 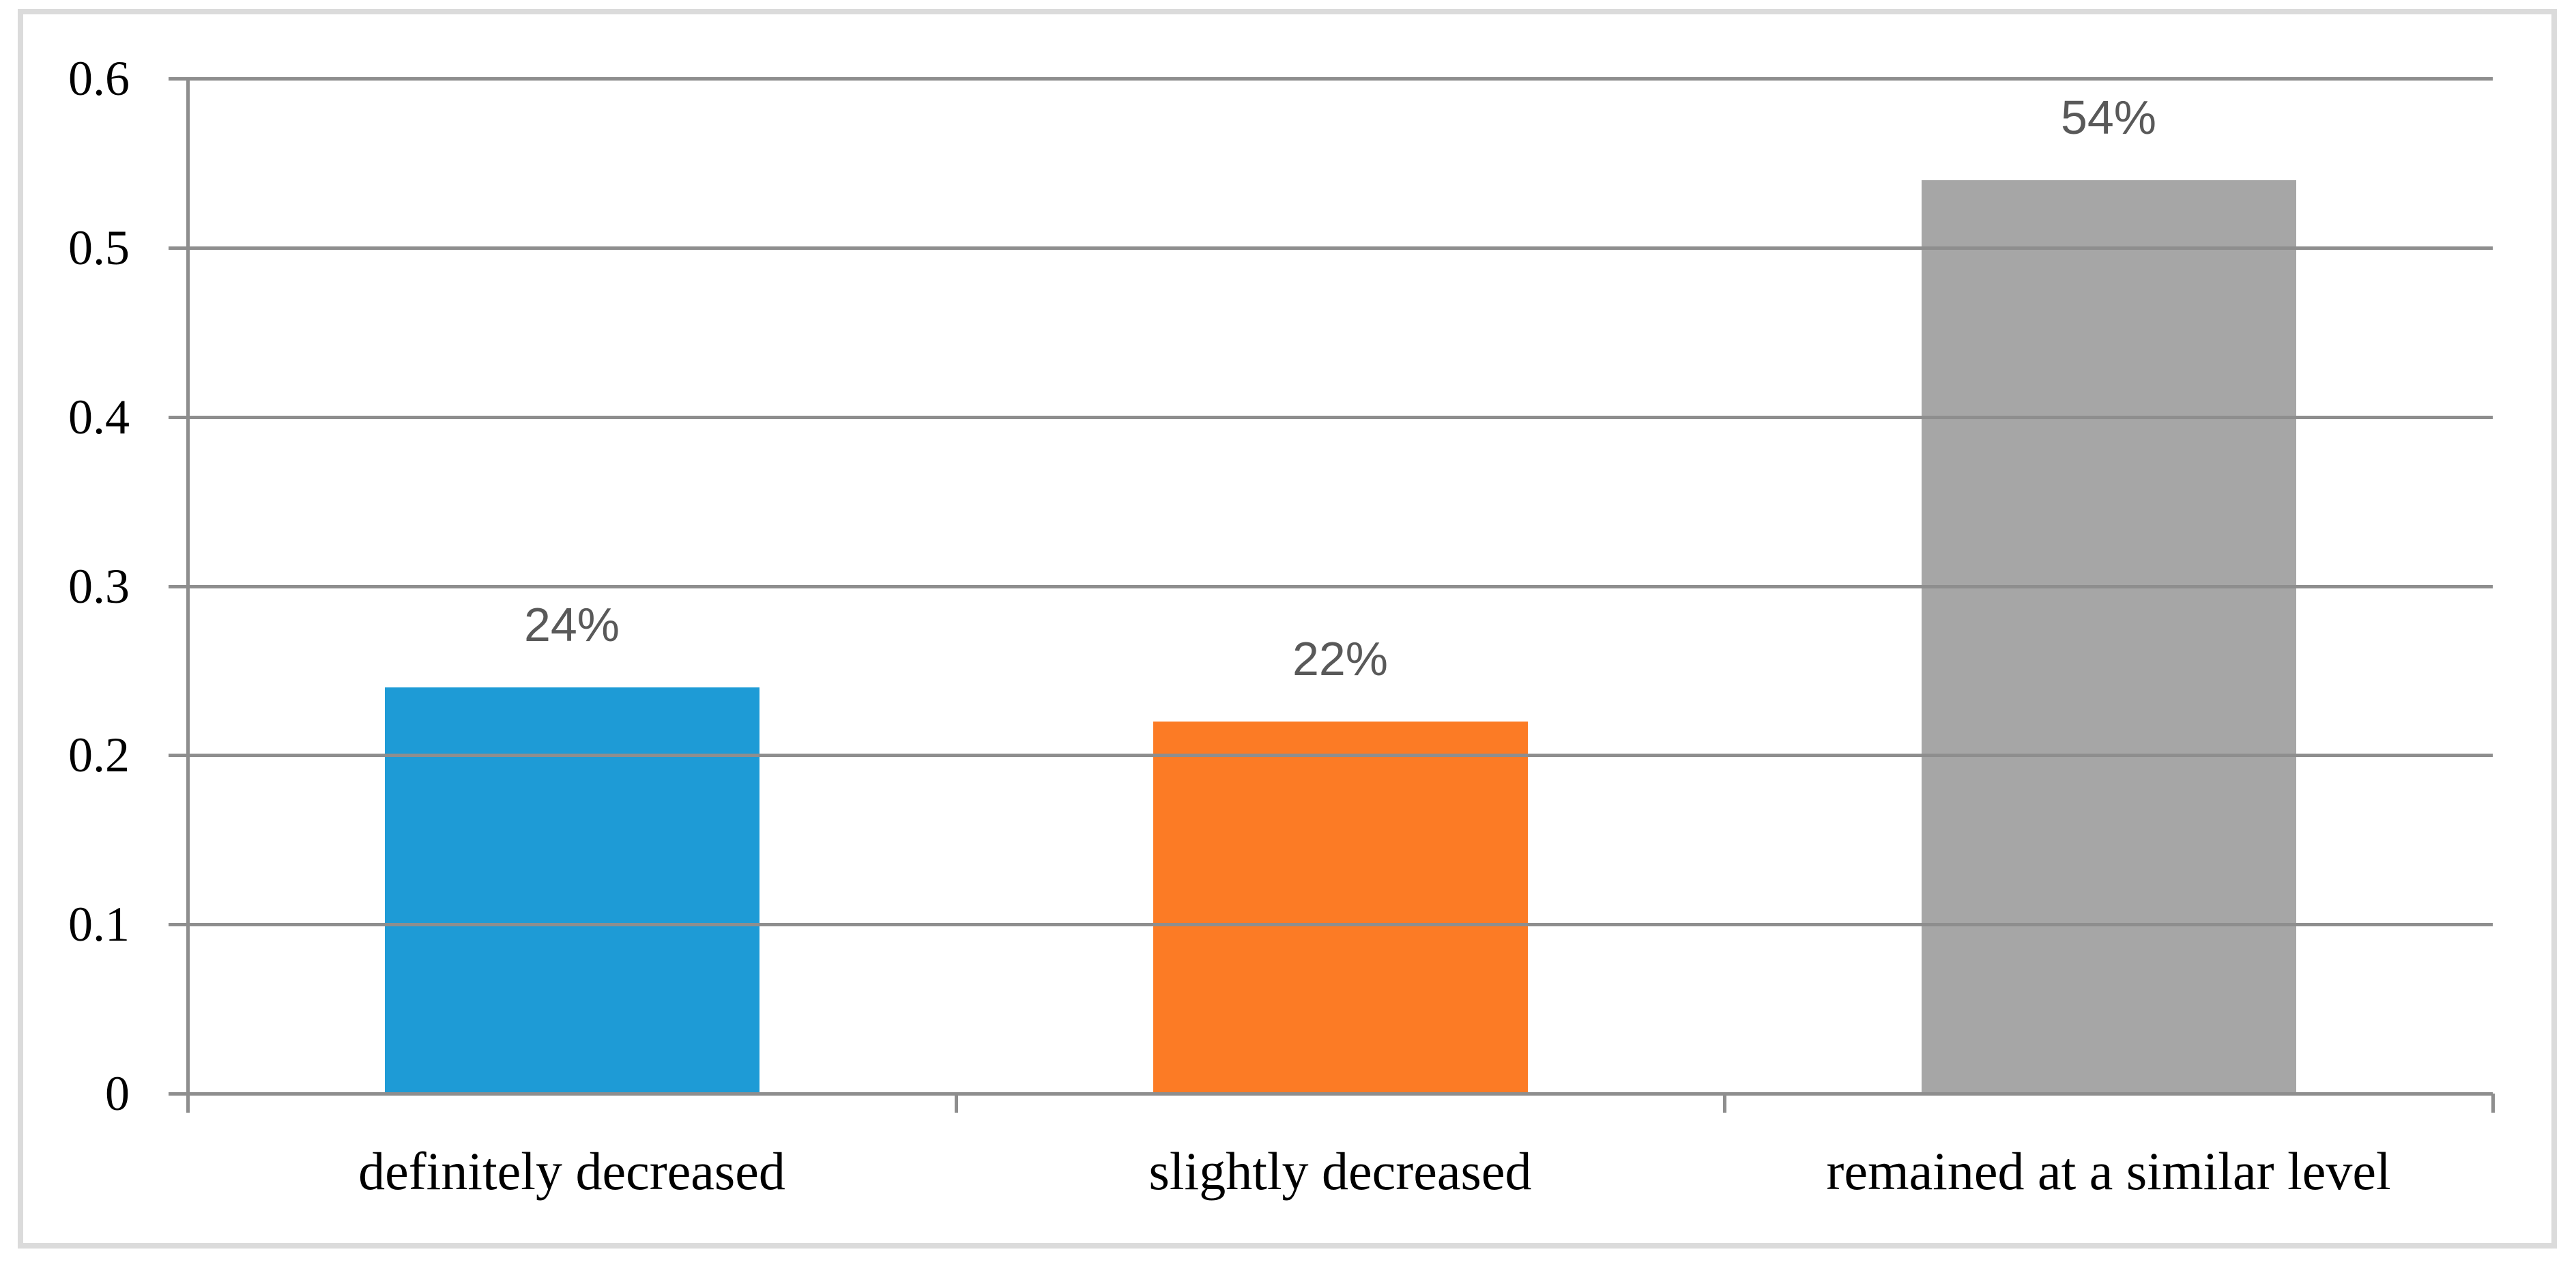 I want to click on y-axis-tick-label: 0.1, so click(x=99, y=924).